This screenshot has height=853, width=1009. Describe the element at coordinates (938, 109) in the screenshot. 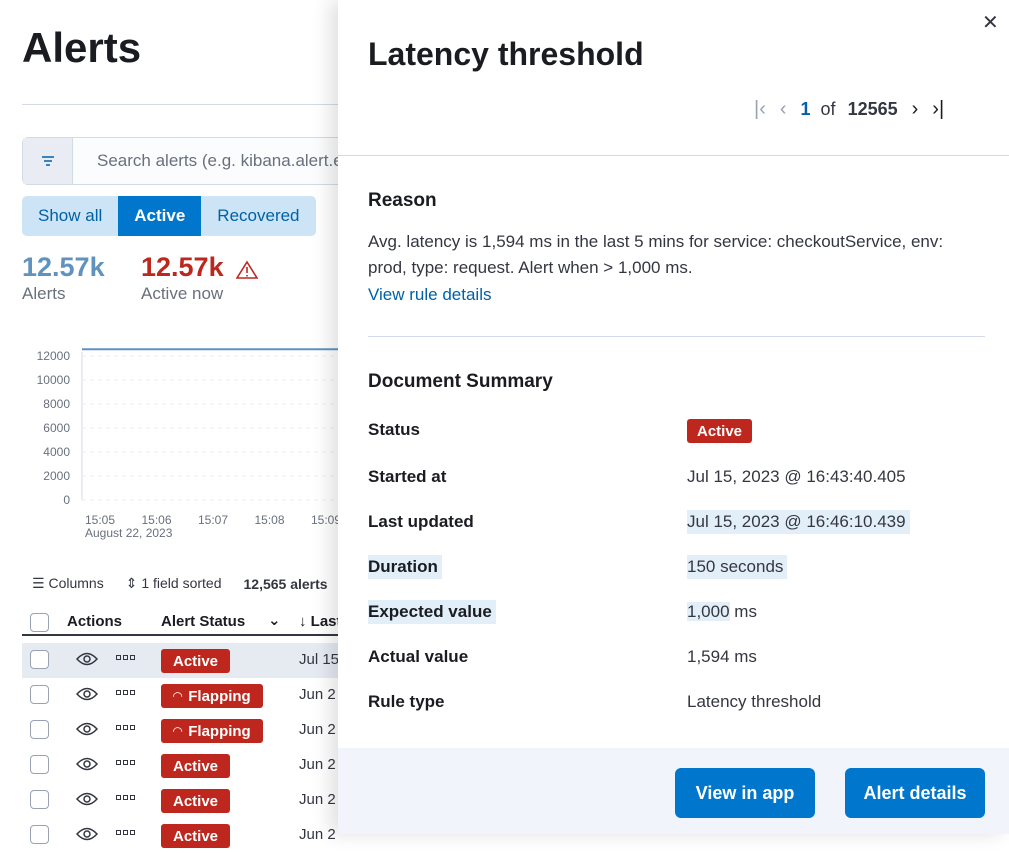

I see `last-page-icon: ›|` at that location.